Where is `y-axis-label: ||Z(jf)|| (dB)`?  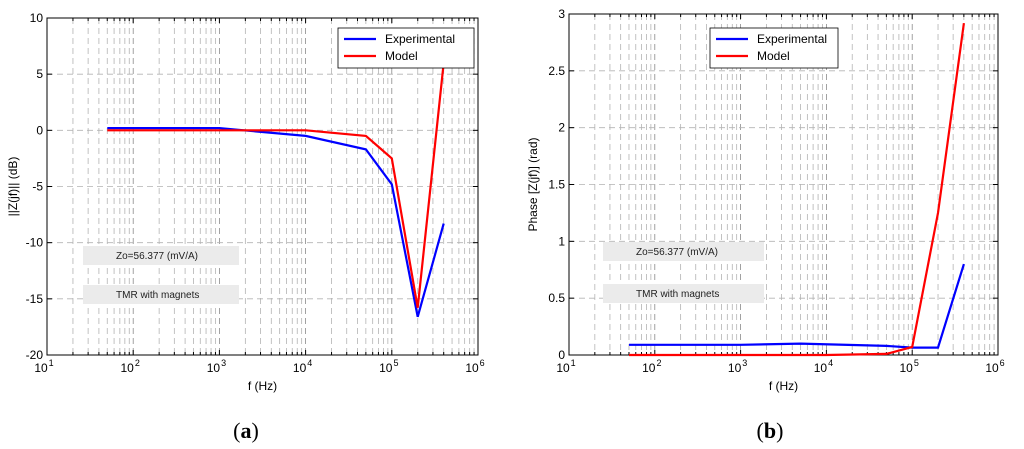 y-axis-label: ||Z(jf)|| (dB) is located at coordinates (13, 187).